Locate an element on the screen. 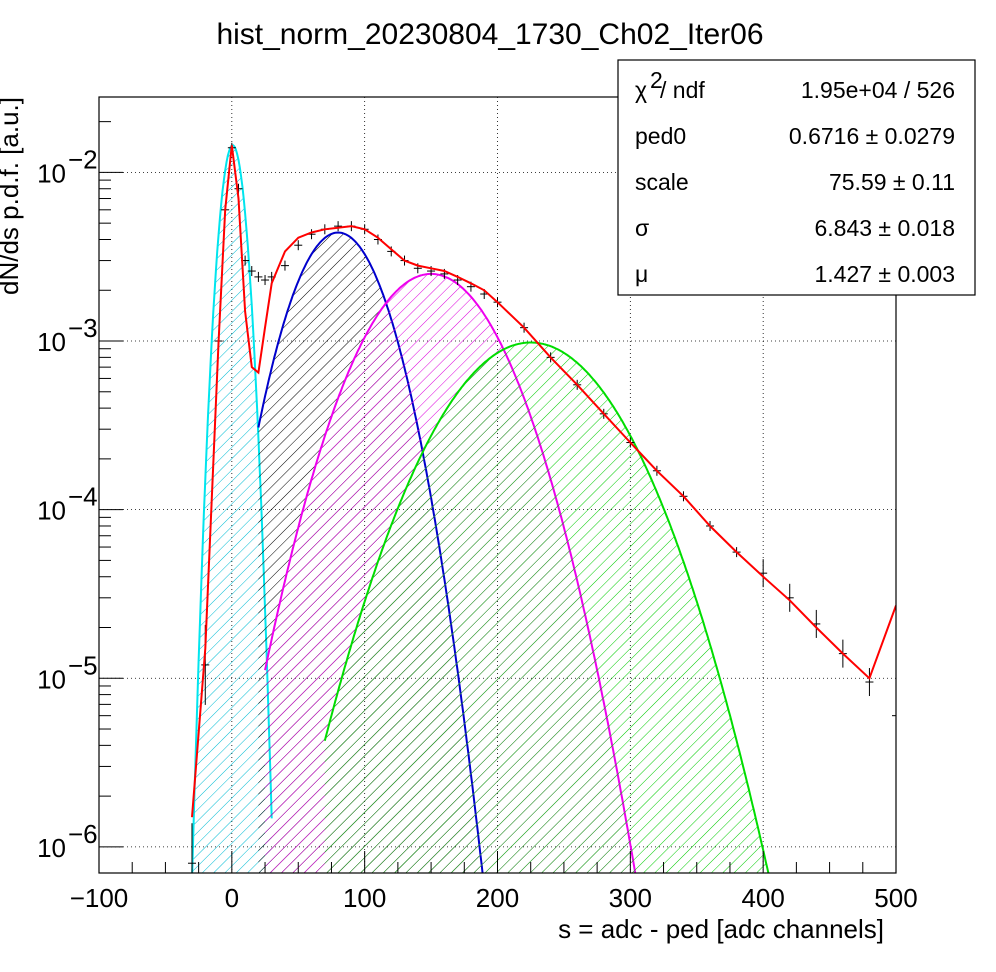  component-fill is located at coordinates (232, 509).